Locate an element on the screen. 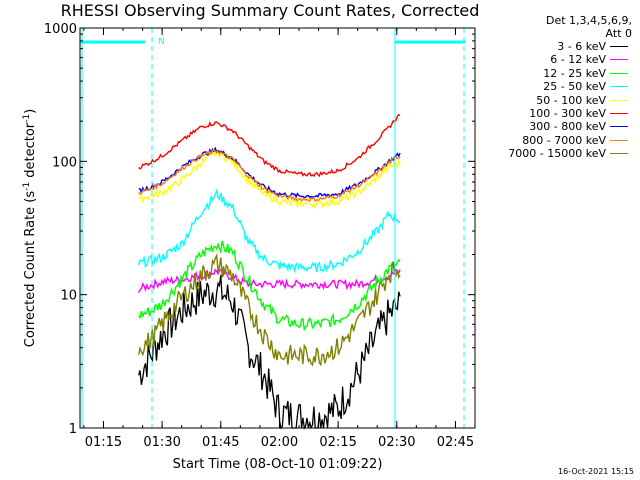  x-tick-label: 02:15 is located at coordinates (337, 442).